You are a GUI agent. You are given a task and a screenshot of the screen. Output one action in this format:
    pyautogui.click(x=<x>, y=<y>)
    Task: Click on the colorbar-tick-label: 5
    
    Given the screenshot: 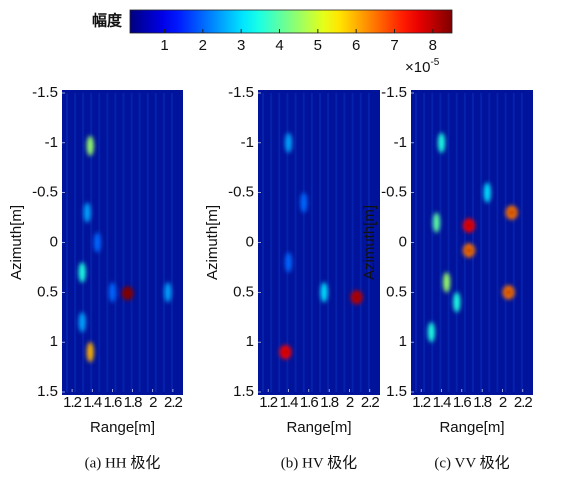 What is the action you would take?
    pyautogui.click(x=318, y=45)
    